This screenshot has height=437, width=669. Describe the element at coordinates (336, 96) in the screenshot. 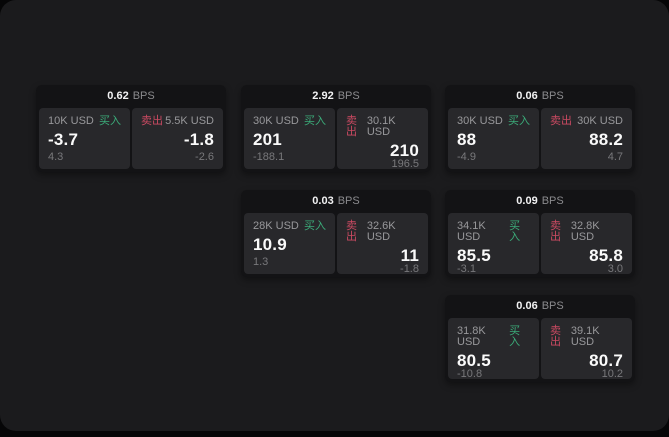

I see `spread-header: 2.92 BPS` at that location.